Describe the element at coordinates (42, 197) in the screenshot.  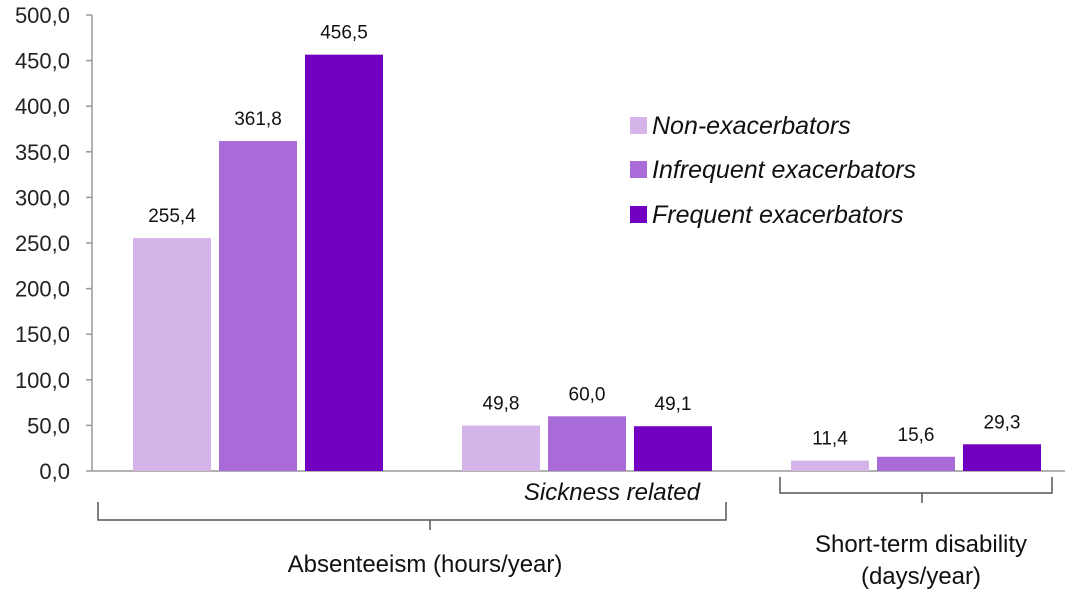
I see `y-tick-label: 300,0` at that location.